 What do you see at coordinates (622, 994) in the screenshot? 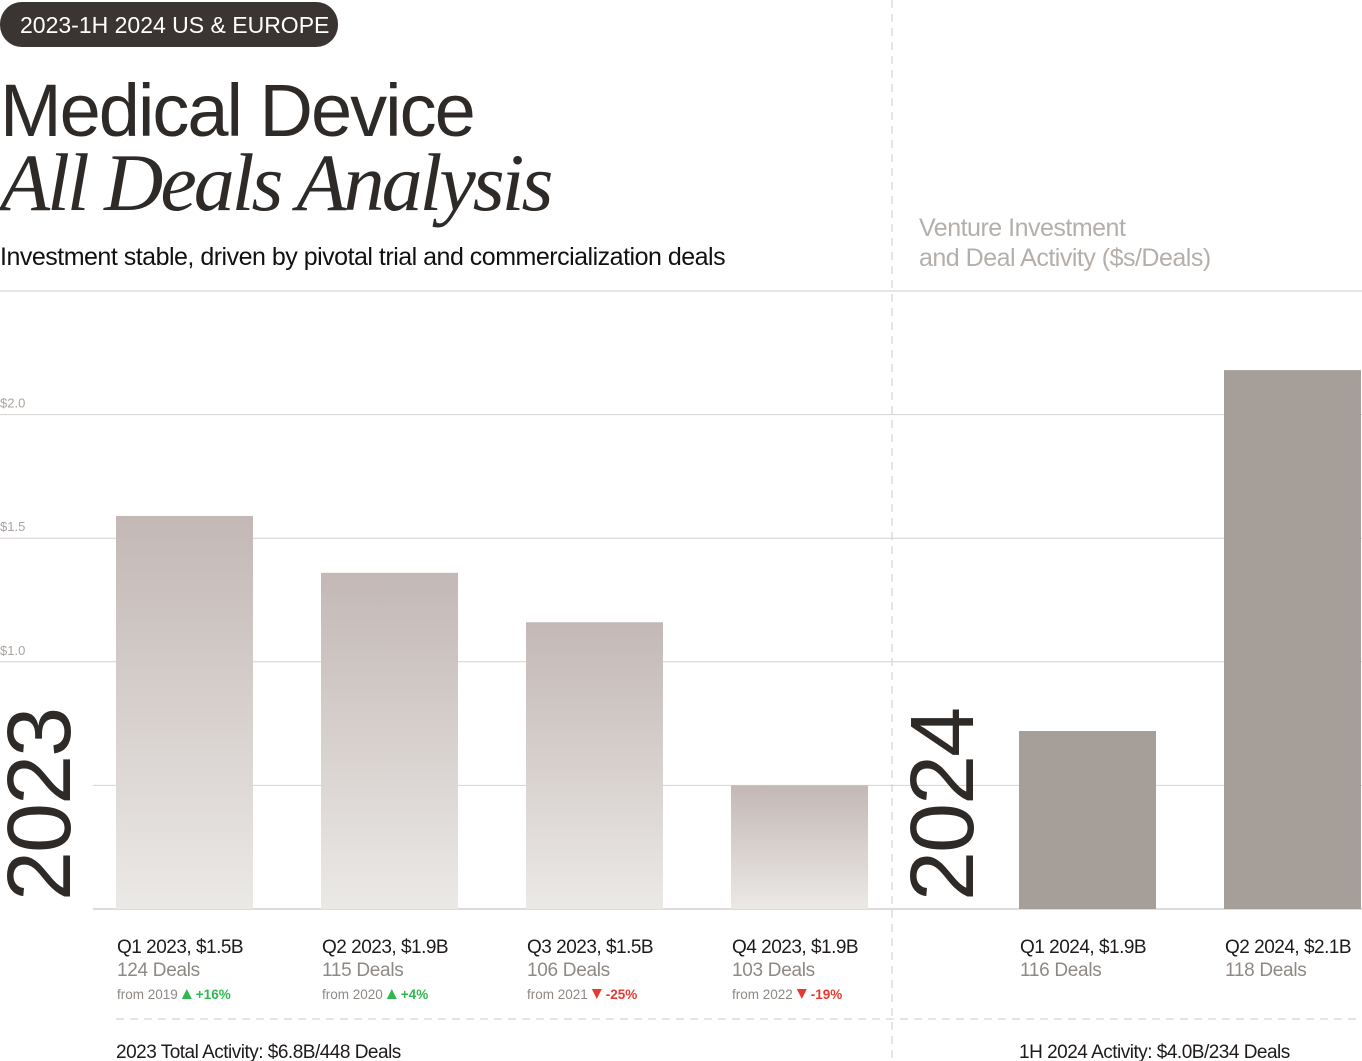
I see `change-value: -25%` at bounding box center [622, 994].